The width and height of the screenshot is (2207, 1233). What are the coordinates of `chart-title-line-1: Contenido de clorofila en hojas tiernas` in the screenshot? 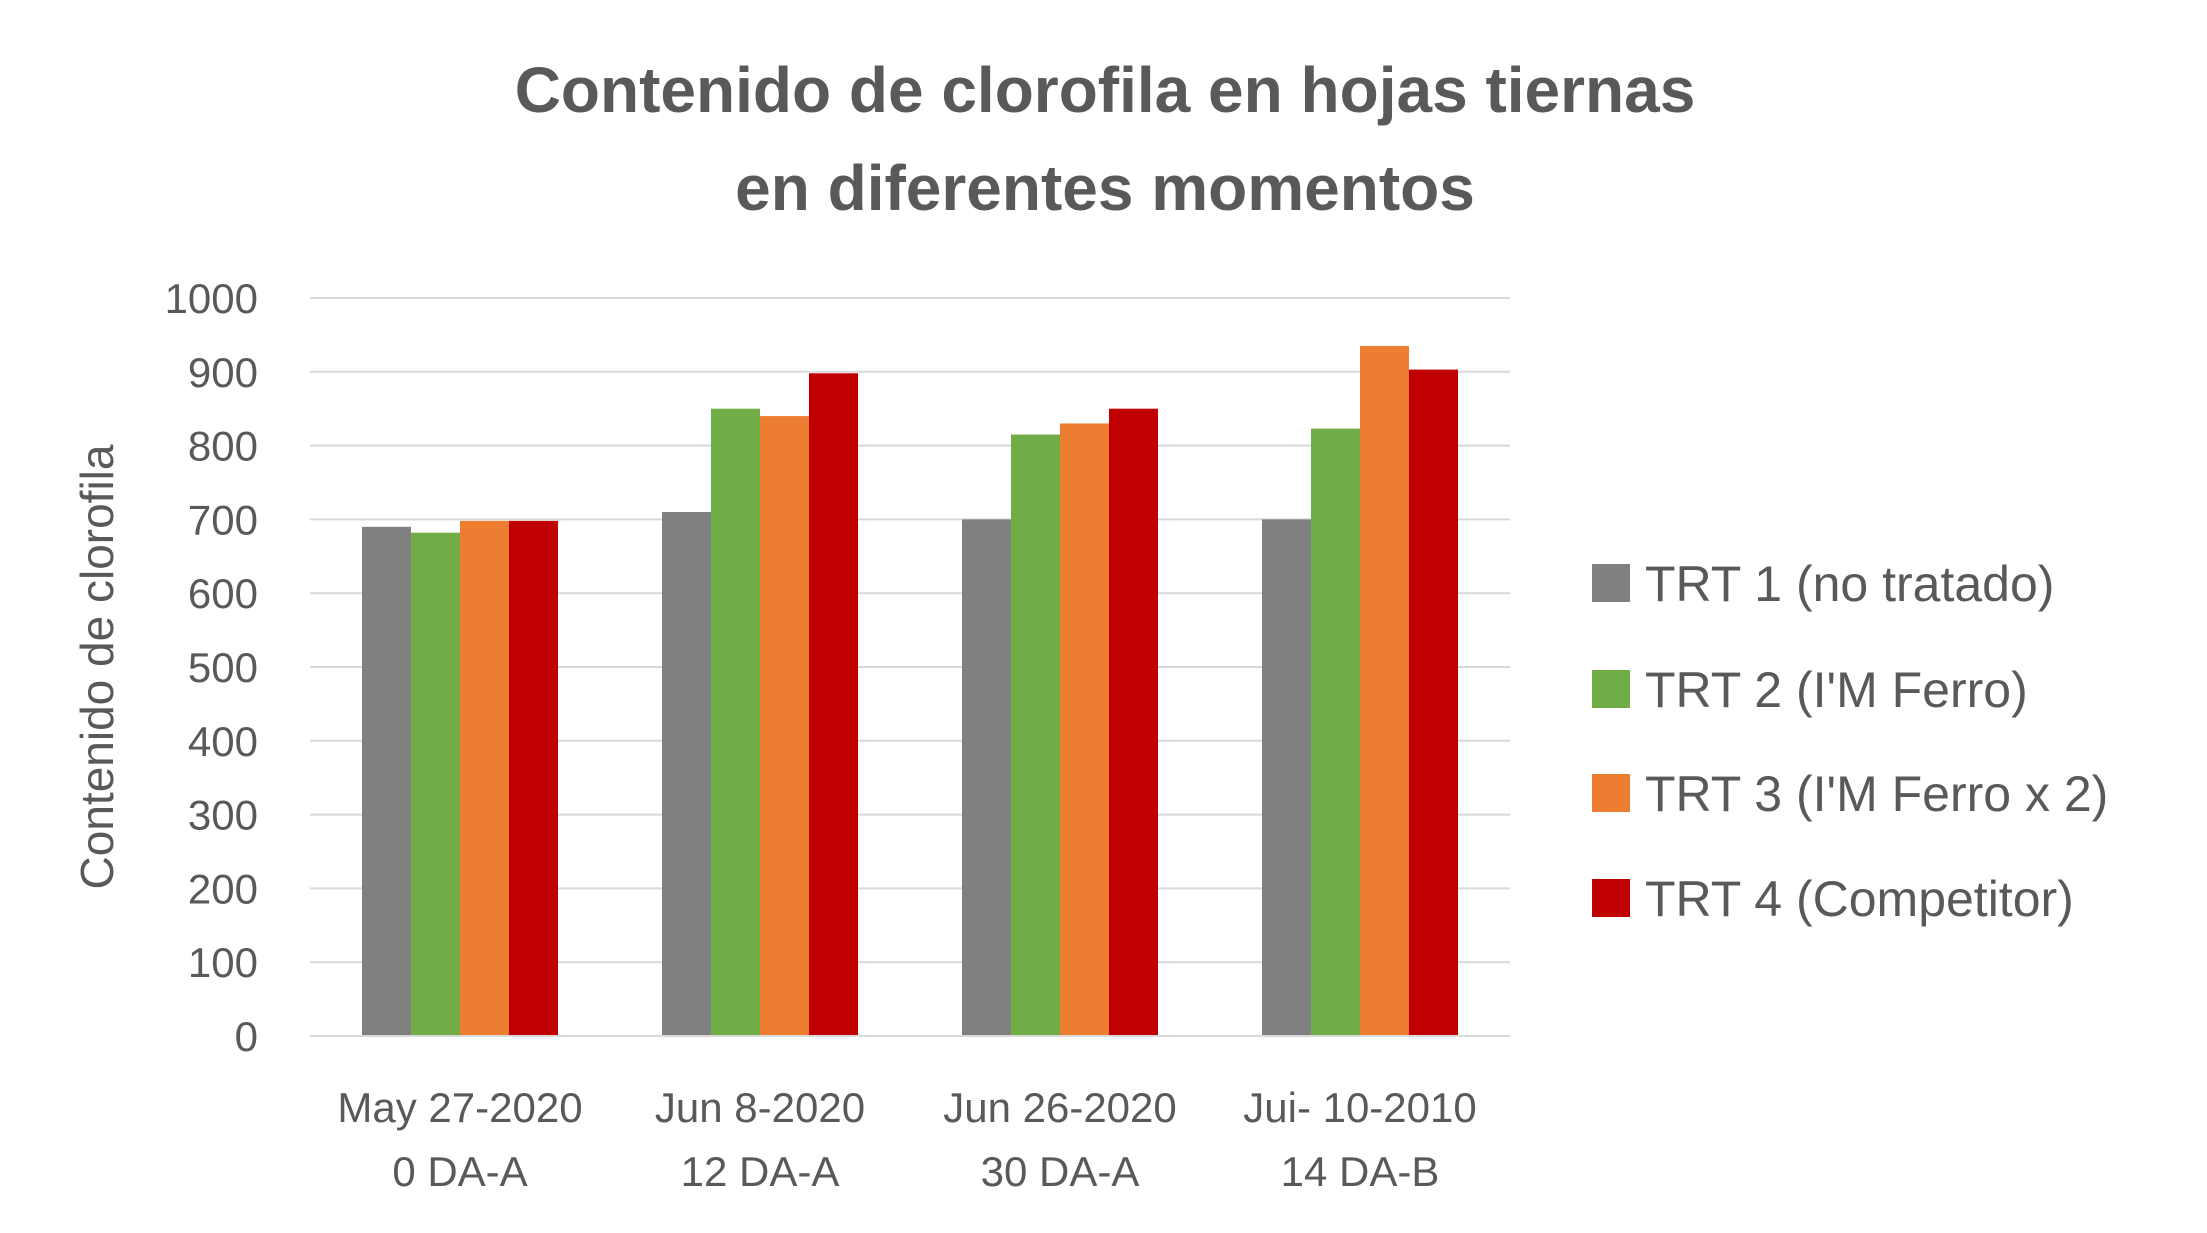 It's located at (1105, 90).